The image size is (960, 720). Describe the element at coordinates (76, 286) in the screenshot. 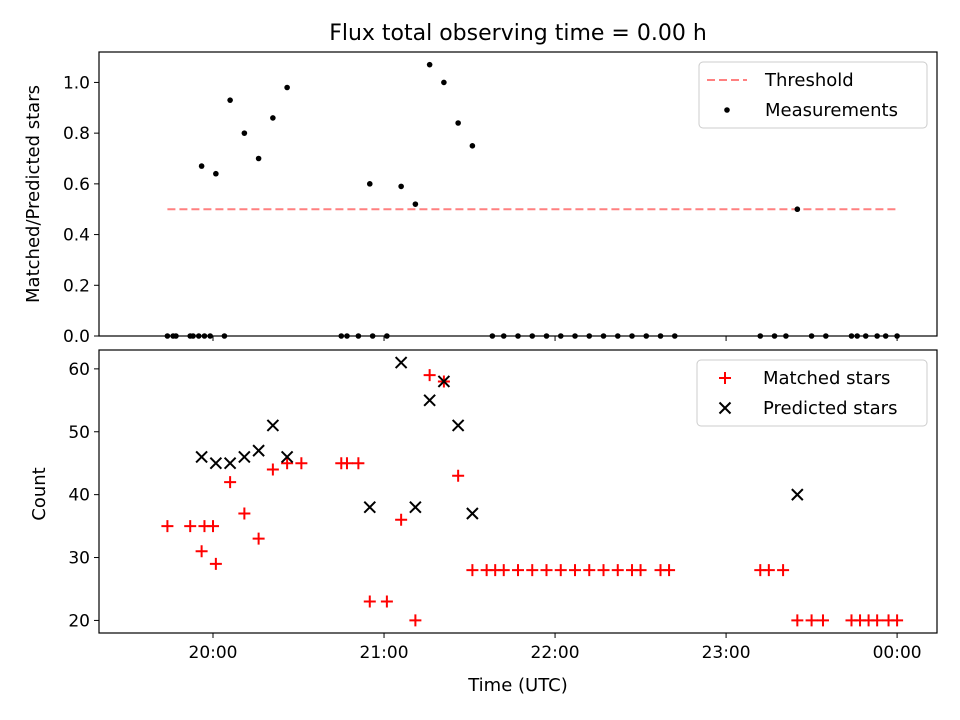

I see `y-tick-label: 0.2` at that location.